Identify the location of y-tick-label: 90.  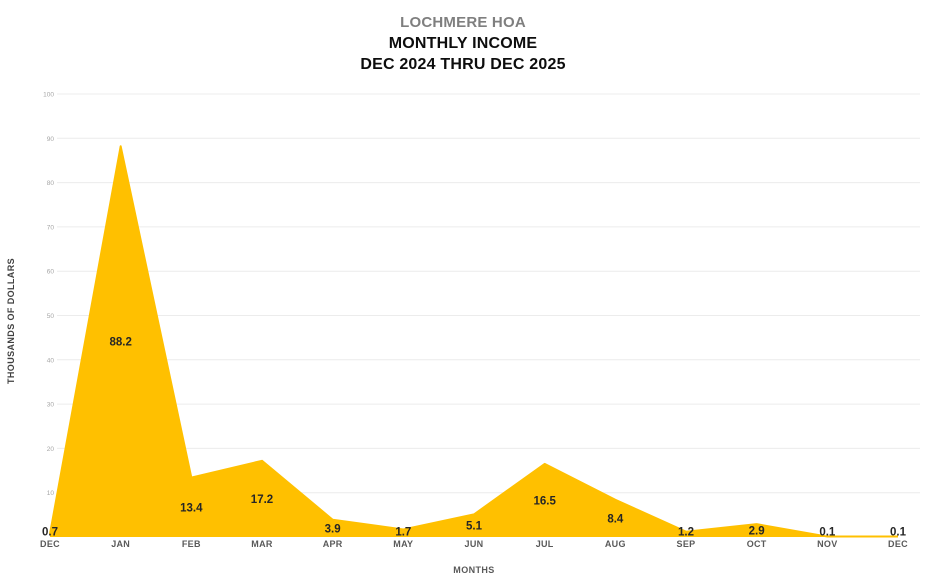
(51, 139).